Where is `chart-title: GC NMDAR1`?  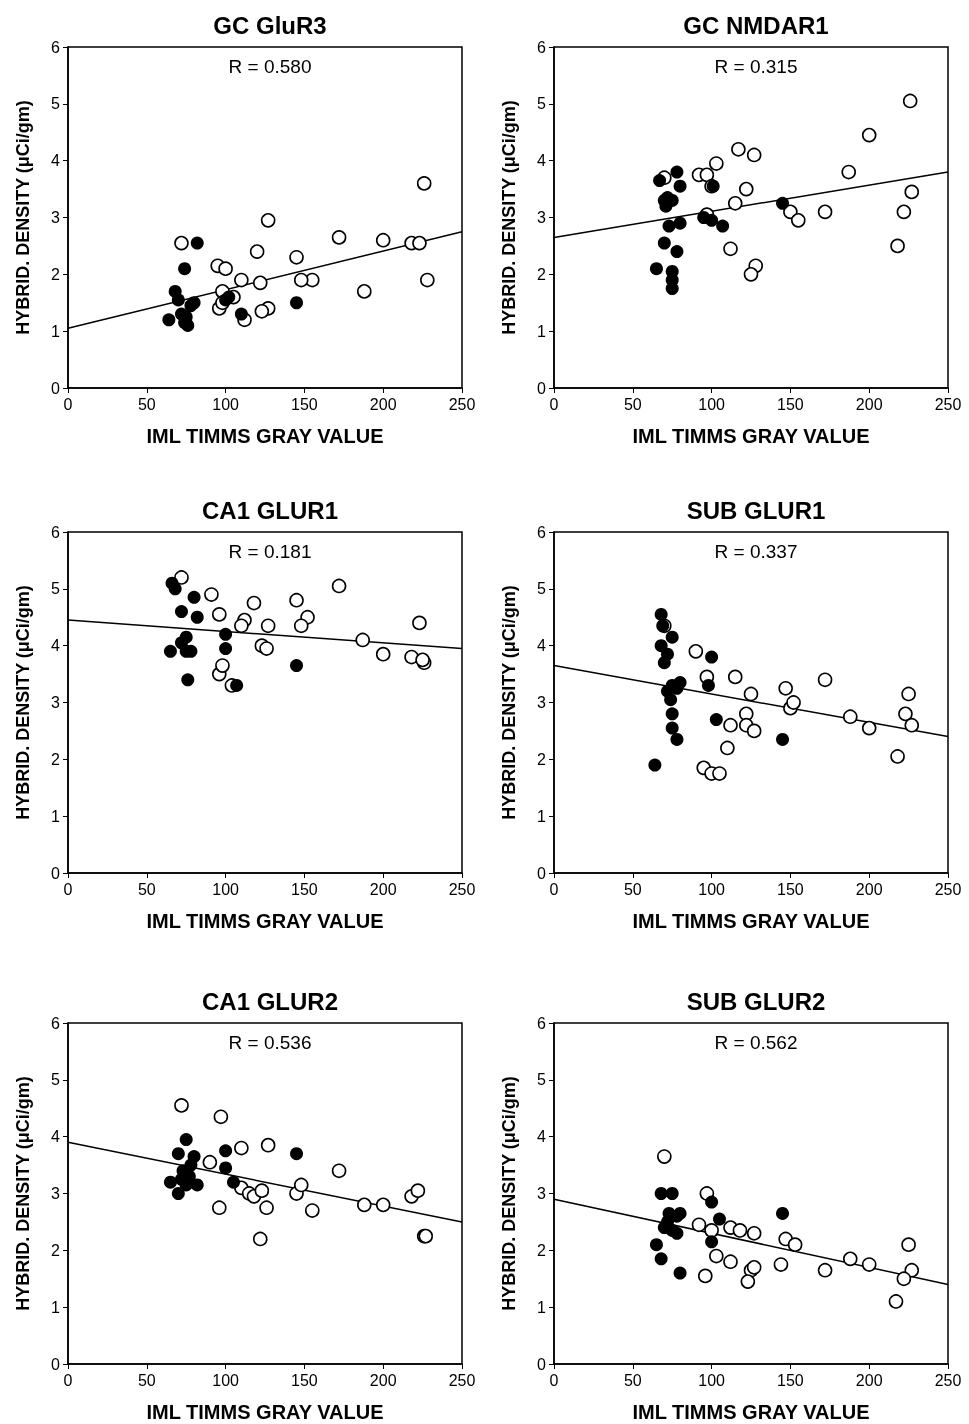
chart-title: GC NMDAR1 is located at coordinates (756, 25).